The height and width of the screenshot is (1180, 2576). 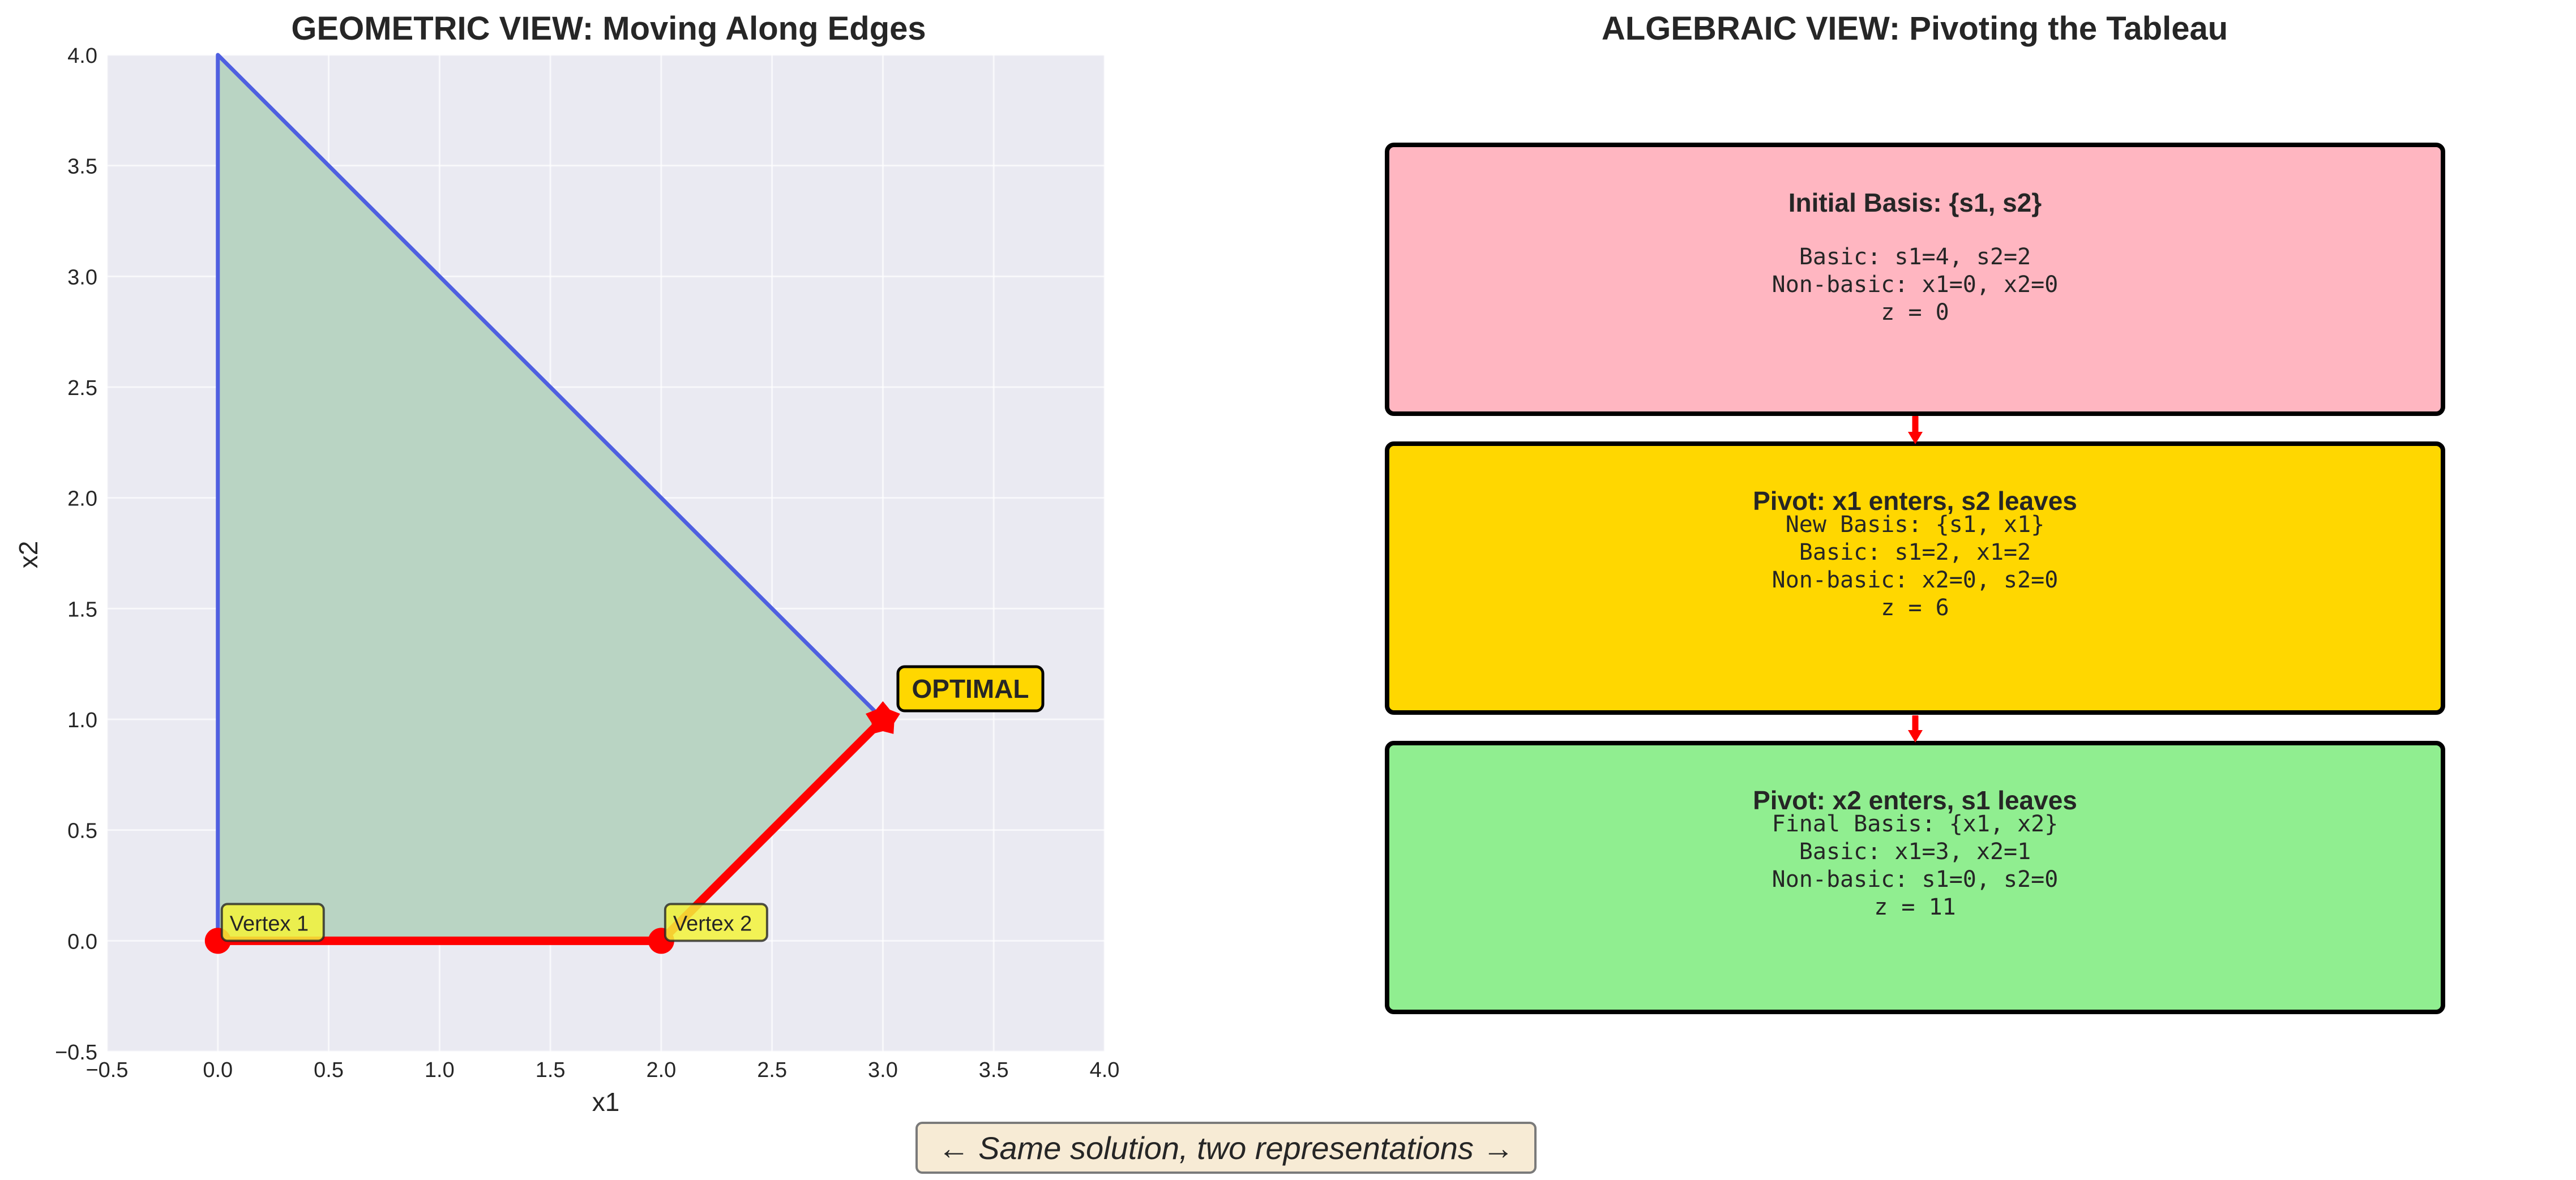 What do you see at coordinates (1915, 501) in the screenshot?
I see `pivot-step-title: Pivot: x1 enters, s2 leaves` at bounding box center [1915, 501].